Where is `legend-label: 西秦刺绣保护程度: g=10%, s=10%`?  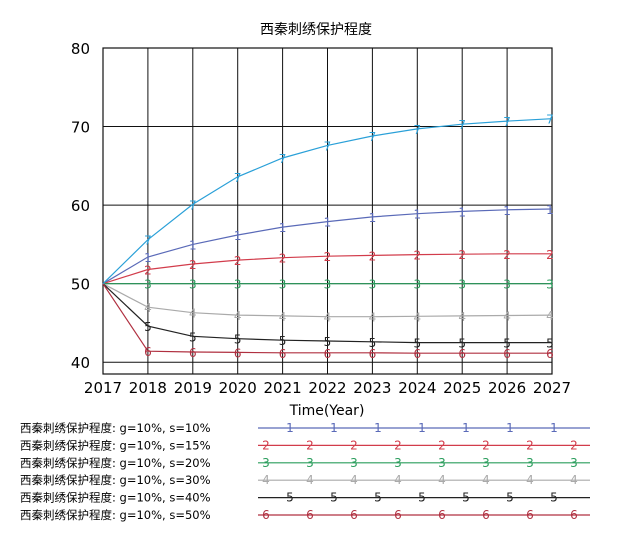
legend-label: 西秦刺绣保护程度: g=10%, s=10% is located at coordinates (115, 428).